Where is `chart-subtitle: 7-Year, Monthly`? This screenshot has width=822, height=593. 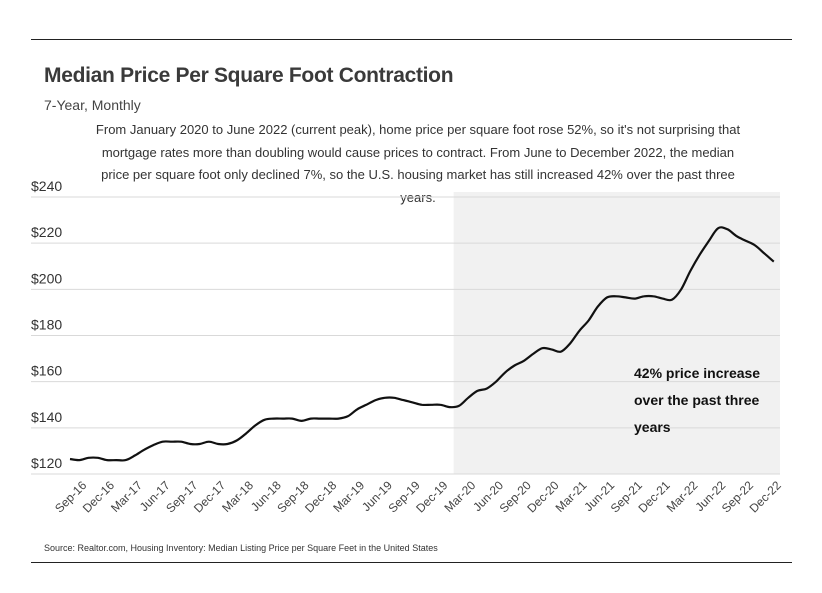 chart-subtitle: 7-Year, Monthly is located at coordinates (92, 105).